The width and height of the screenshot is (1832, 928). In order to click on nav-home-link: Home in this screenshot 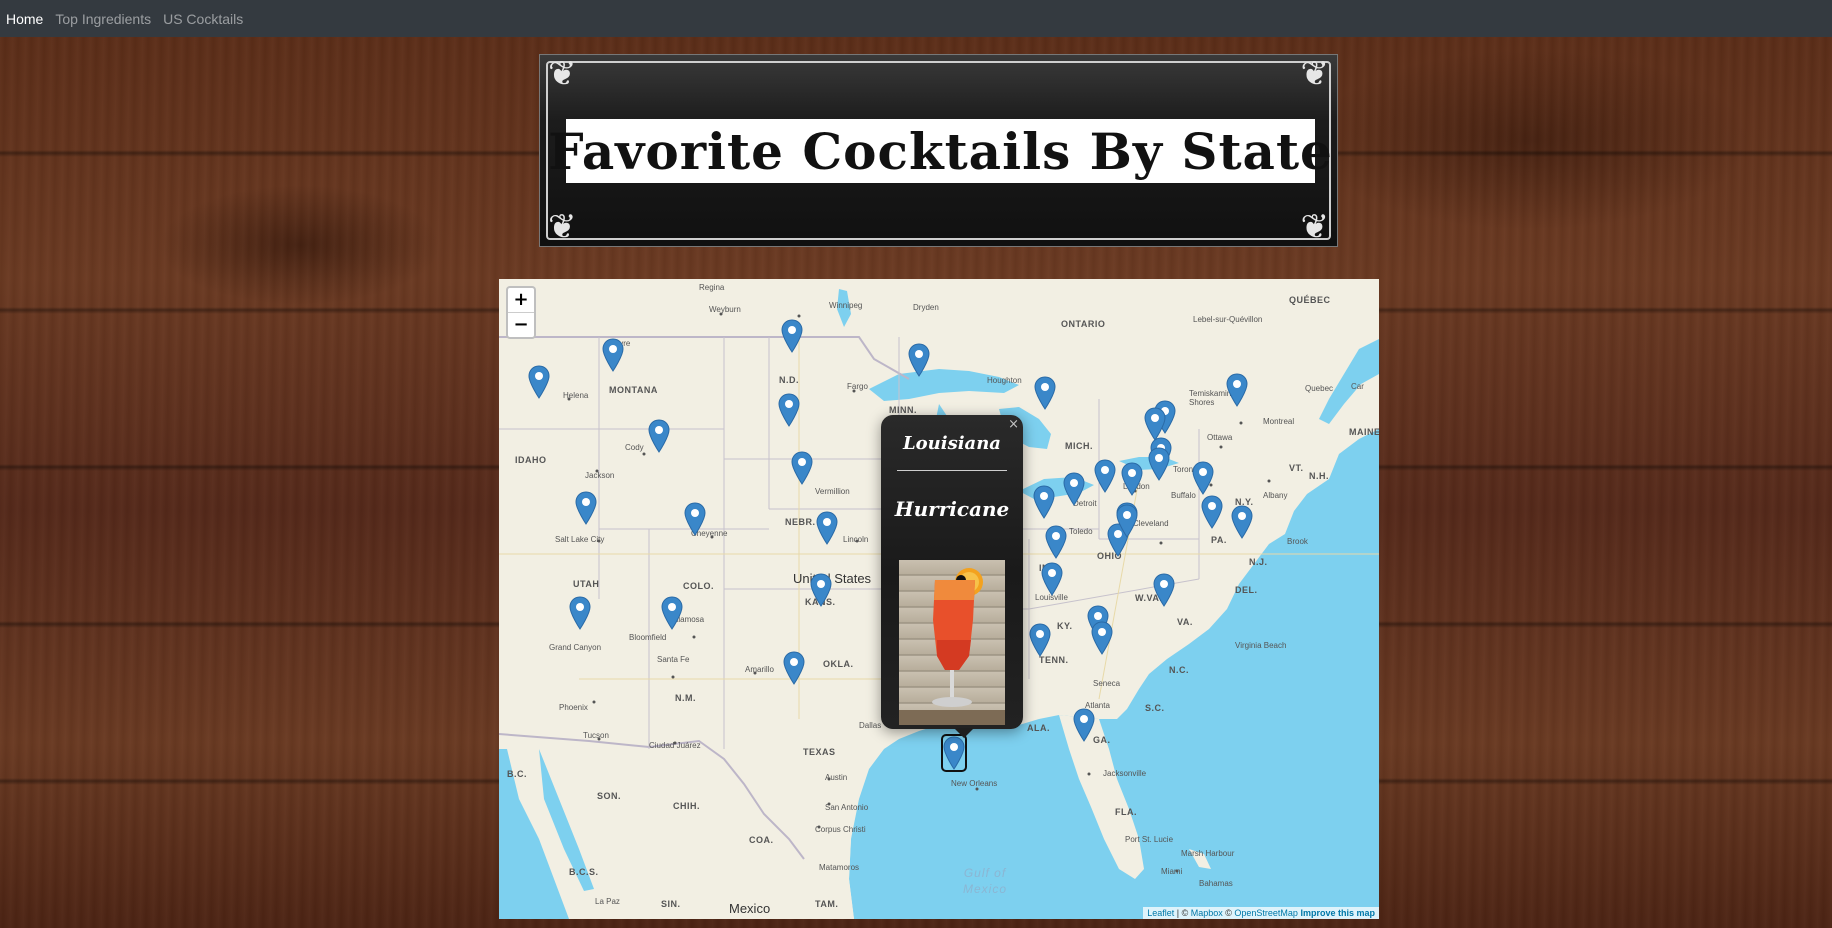, I will do `click(25, 18)`.